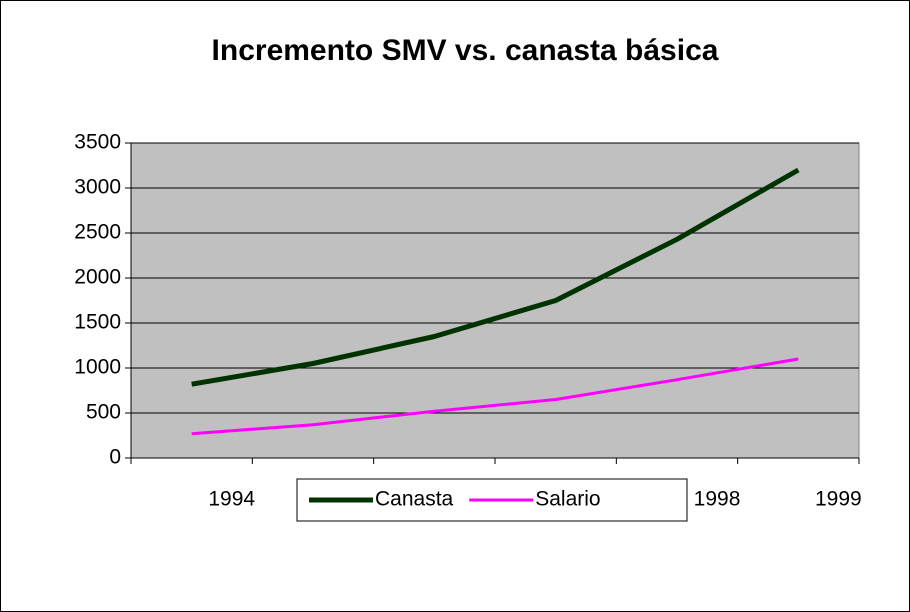  What do you see at coordinates (567, 499) in the screenshot?
I see `legend-label: Salario` at bounding box center [567, 499].